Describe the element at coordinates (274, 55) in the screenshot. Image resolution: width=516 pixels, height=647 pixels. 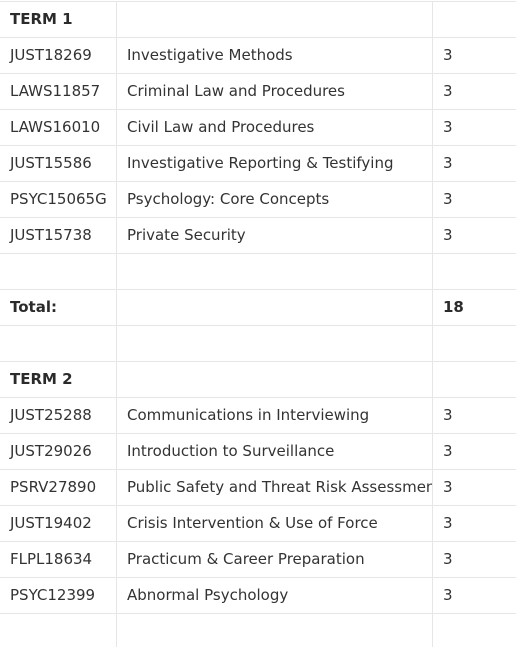
I see `course-title: Investigative Methods` at that location.